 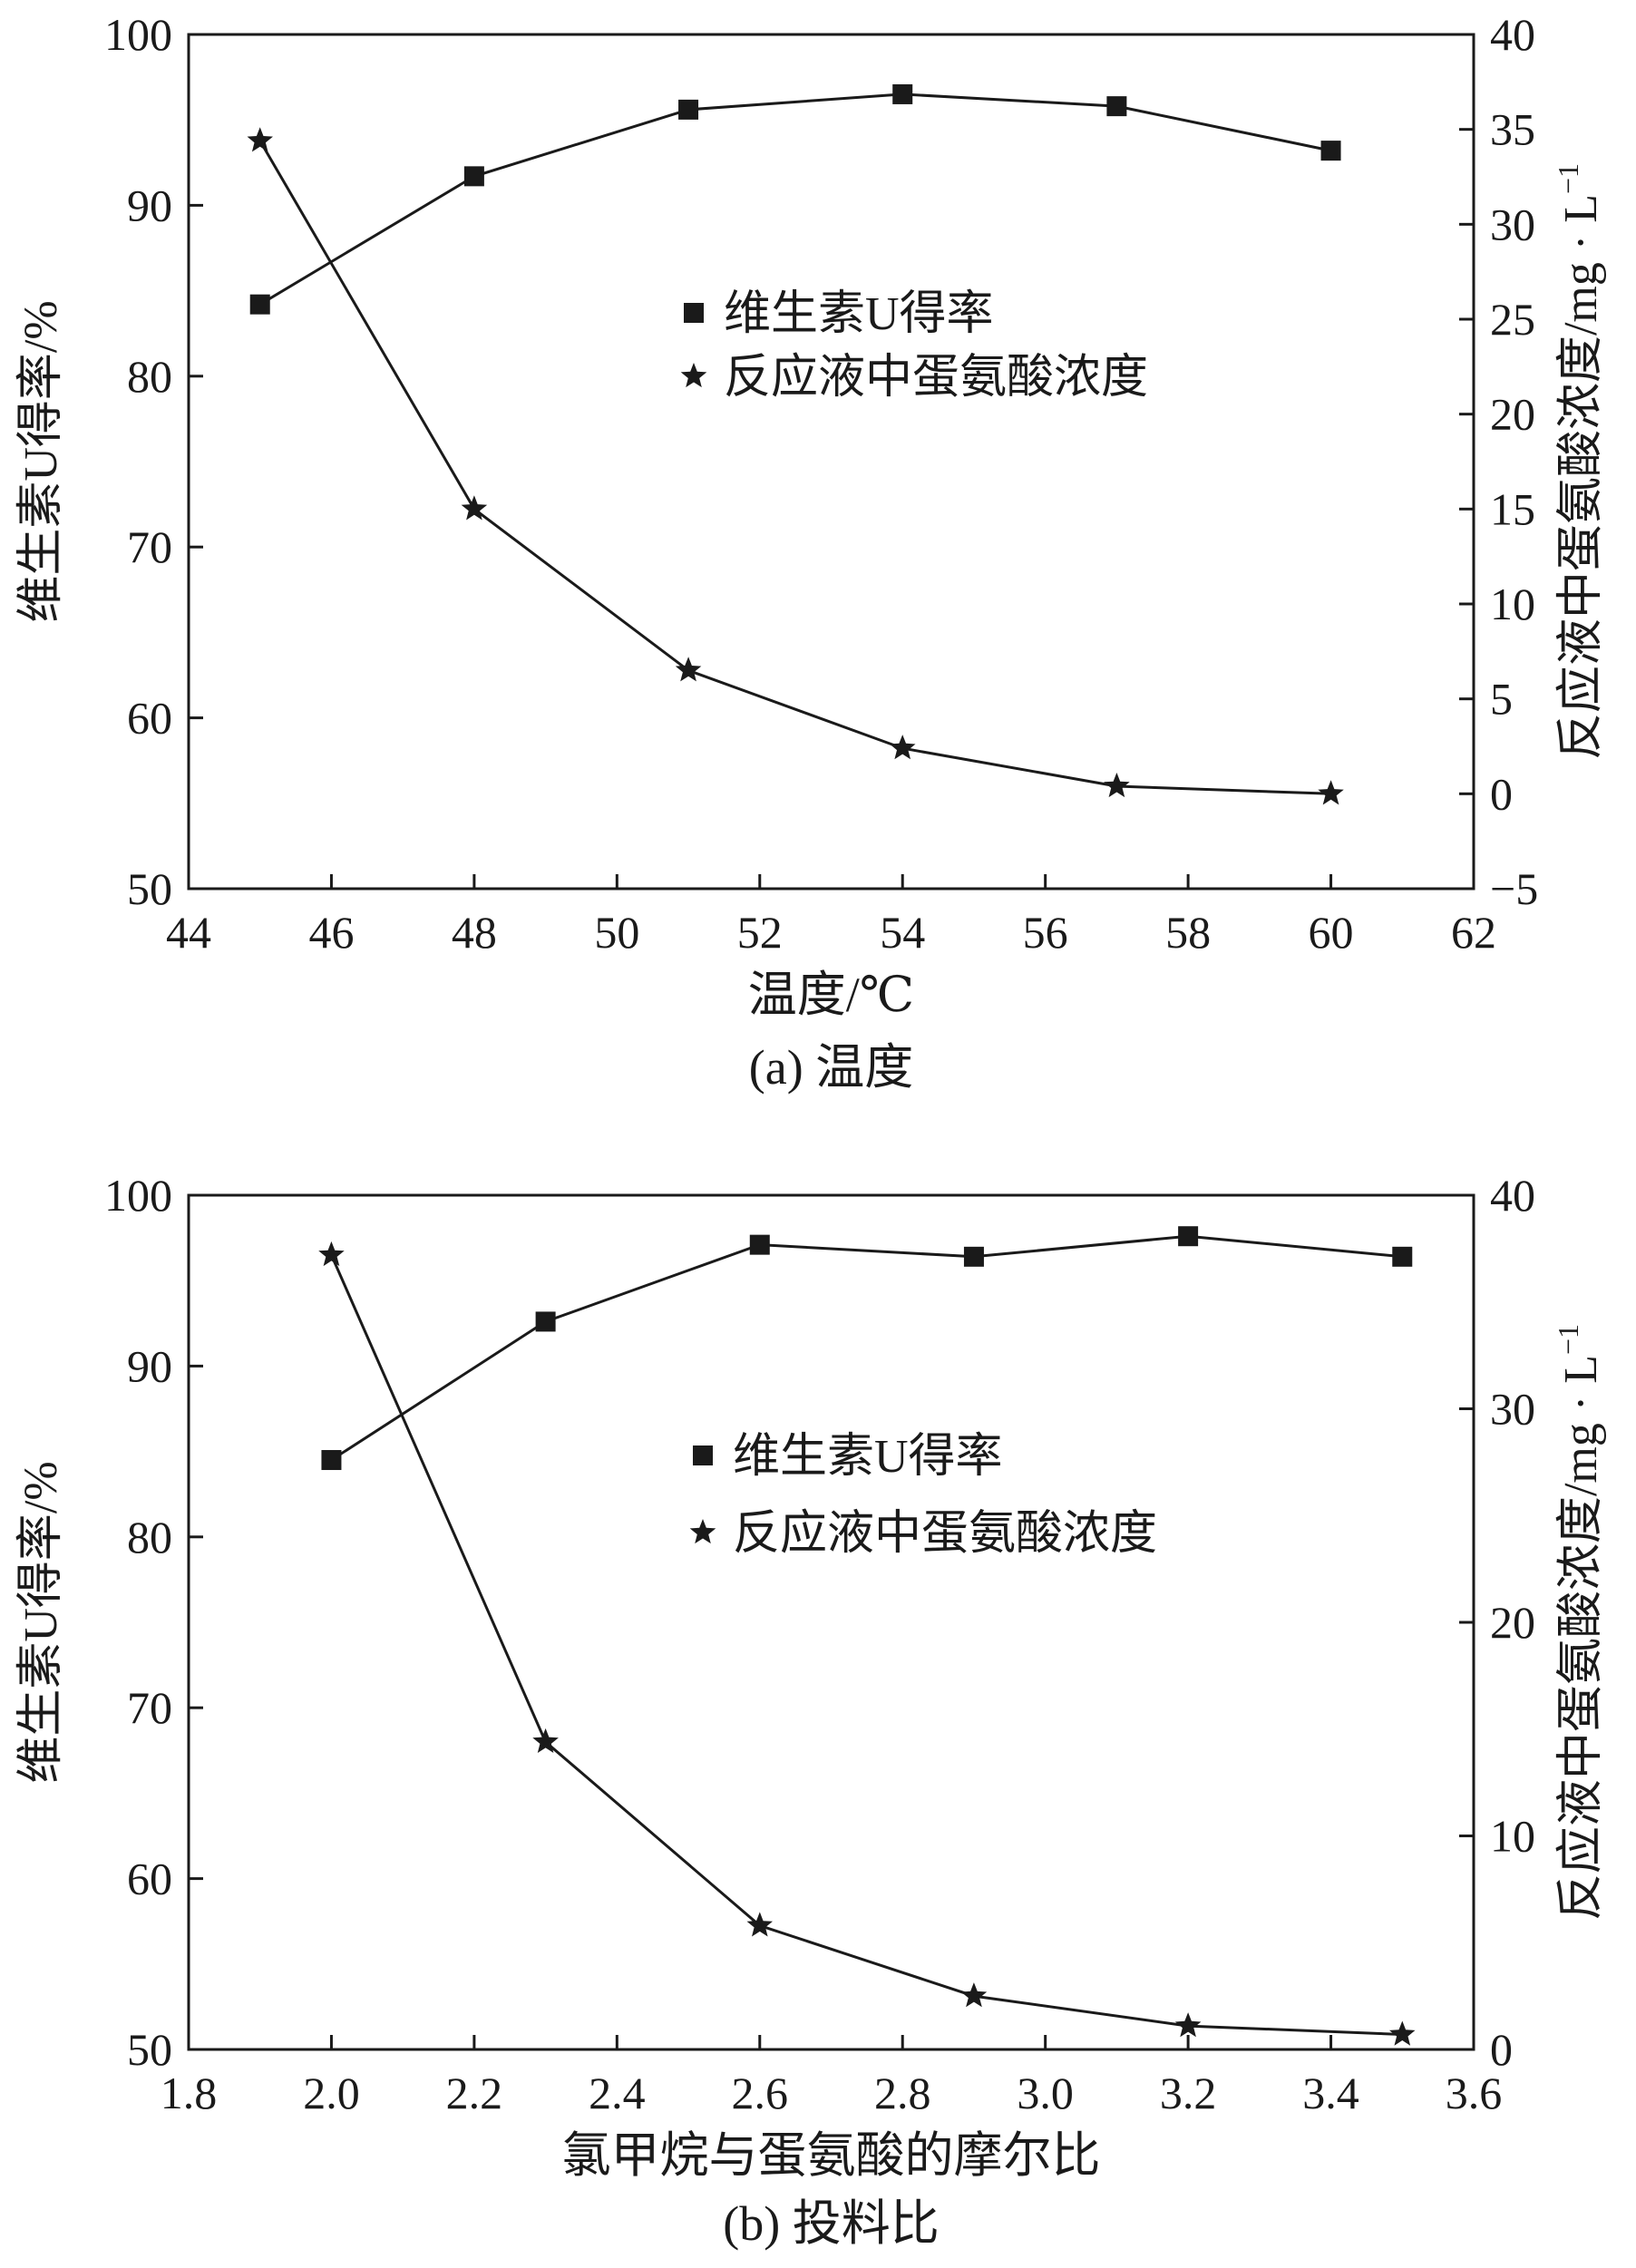 I want to click on x-axis-label: 温度/℃, so click(x=831, y=995).